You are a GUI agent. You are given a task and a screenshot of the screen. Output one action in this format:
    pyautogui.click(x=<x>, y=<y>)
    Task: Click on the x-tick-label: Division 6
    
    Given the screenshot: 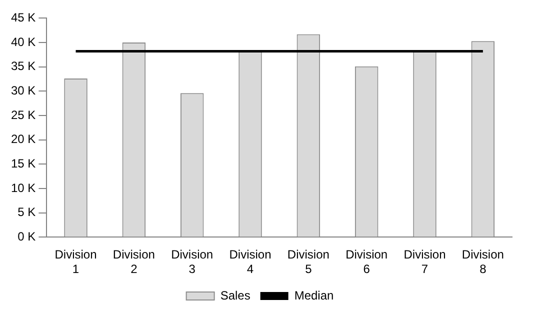 What is the action you would take?
    pyautogui.click(x=367, y=262)
    